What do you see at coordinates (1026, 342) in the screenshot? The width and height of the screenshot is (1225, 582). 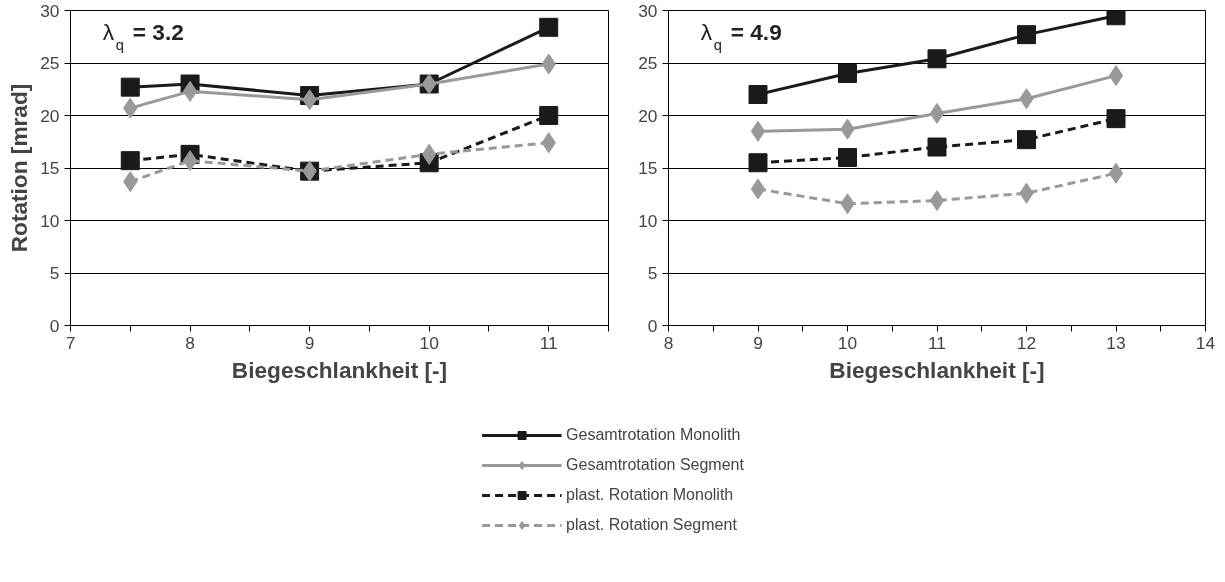 I see `x-tick-label: 12` at bounding box center [1026, 342].